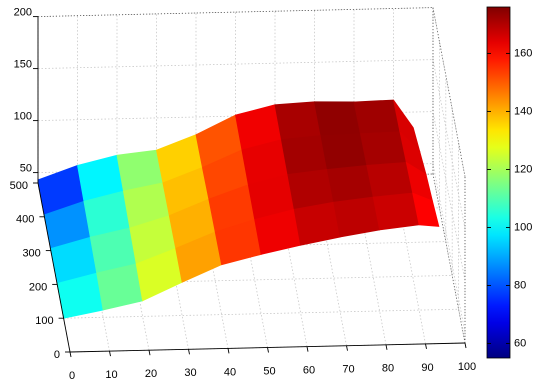 The image size is (536, 385). What do you see at coordinates (348, 370) in the screenshot?
I see `x-tick-label: 70` at bounding box center [348, 370].